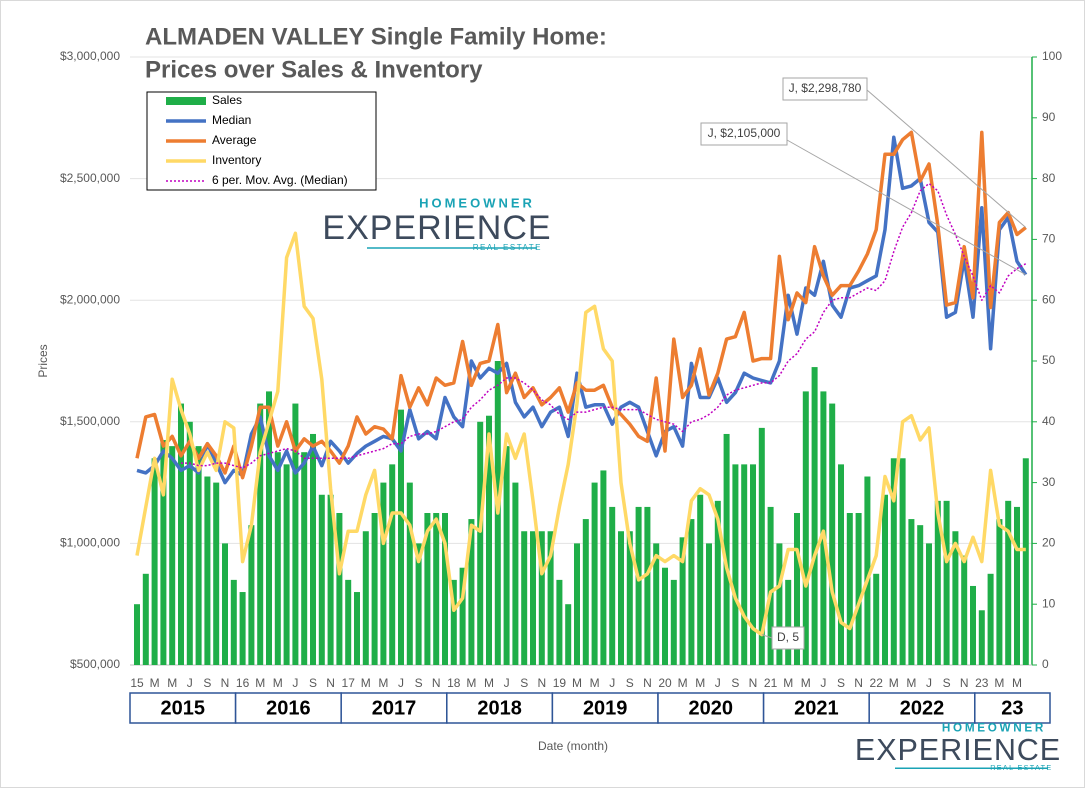 This screenshot has width=1085, height=793. What do you see at coordinates (183, 708) in the screenshot?
I see `year-label: 2015` at bounding box center [183, 708].